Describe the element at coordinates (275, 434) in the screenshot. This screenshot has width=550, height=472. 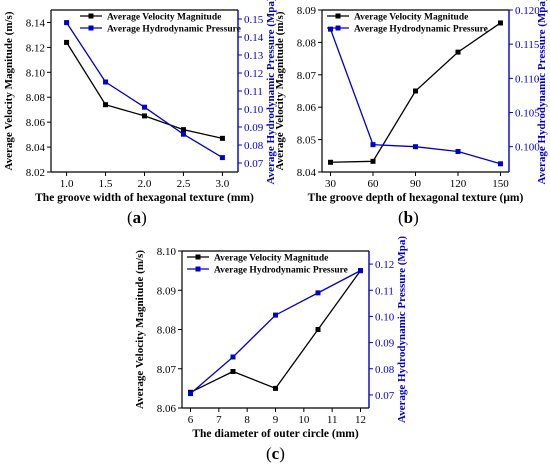
I see `x-axis-title: The diameter of outer circle (mm)` at that location.